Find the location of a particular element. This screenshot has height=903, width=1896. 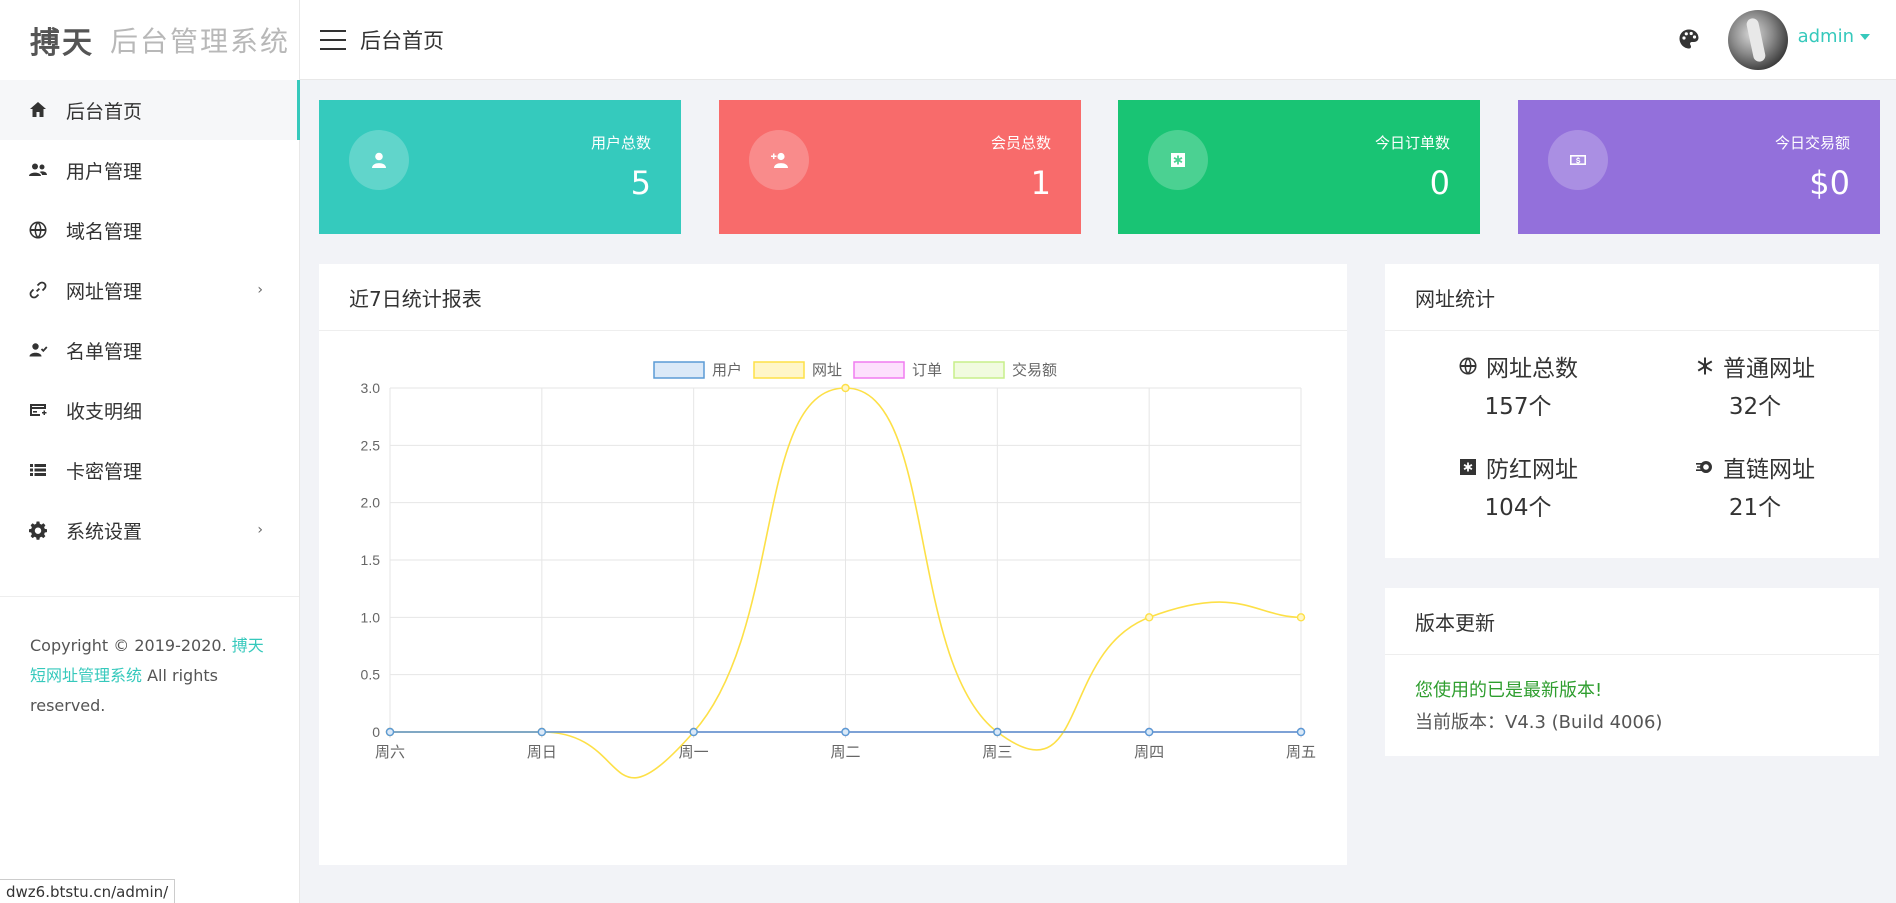

version-latest-text: 您使用的已是最新版本! is located at coordinates (1509, 690).